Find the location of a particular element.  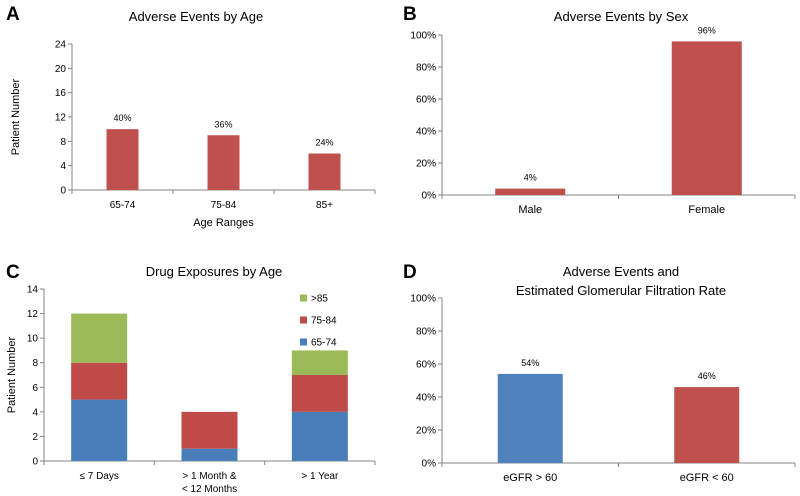

x-category-label-line: 65-74 is located at coordinates (123, 205).